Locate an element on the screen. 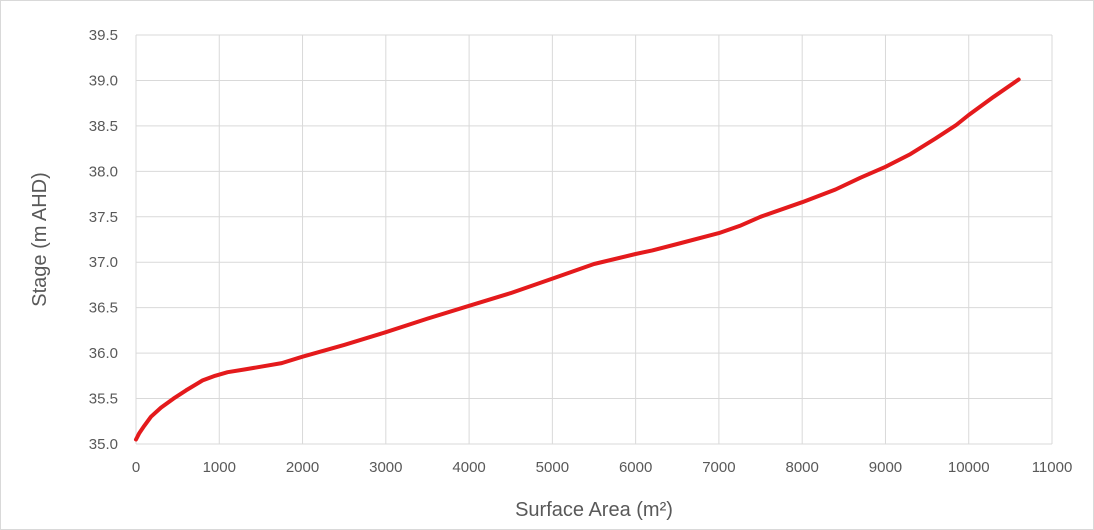 The width and height of the screenshot is (1094, 530). x-tick-label: 3000 is located at coordinates (385, 467).